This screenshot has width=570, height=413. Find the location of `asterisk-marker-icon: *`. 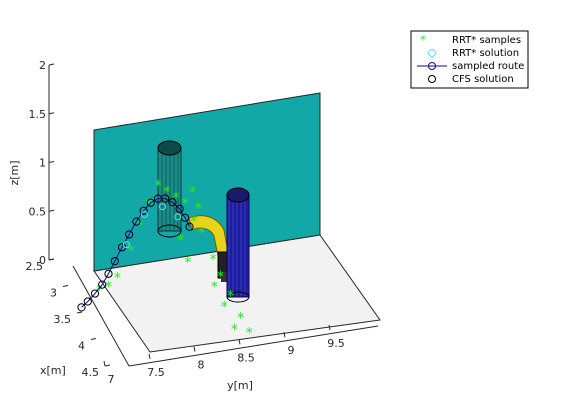

asterisk-marker-icon: * is located at coordinates (423, 40).